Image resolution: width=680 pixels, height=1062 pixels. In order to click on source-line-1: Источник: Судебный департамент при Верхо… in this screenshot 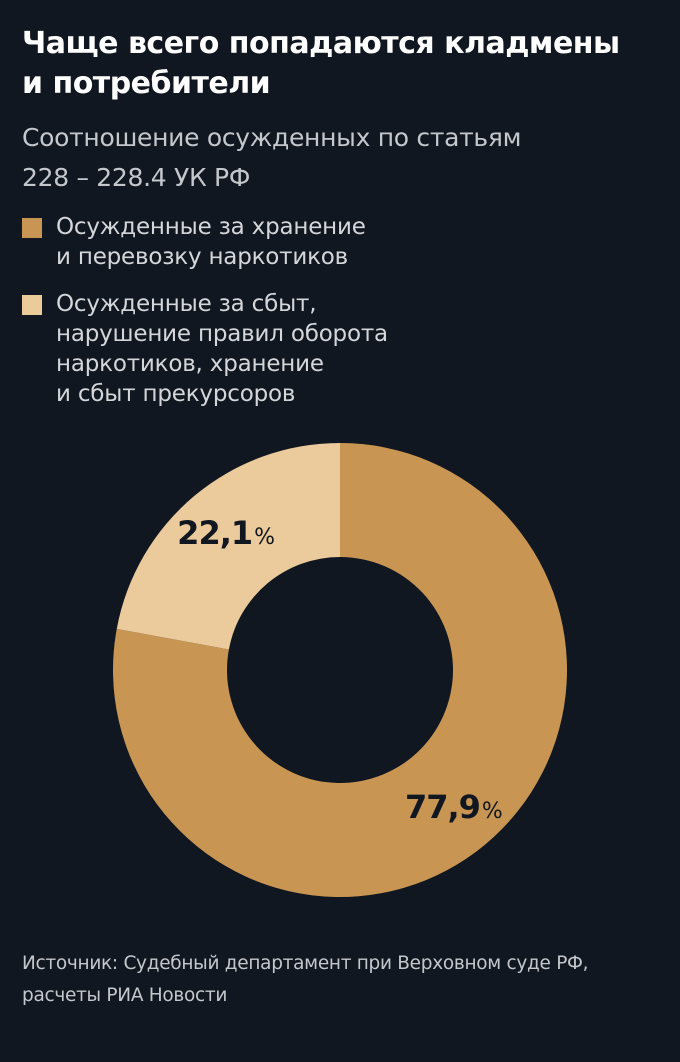, I will do `click(305, 963)`.